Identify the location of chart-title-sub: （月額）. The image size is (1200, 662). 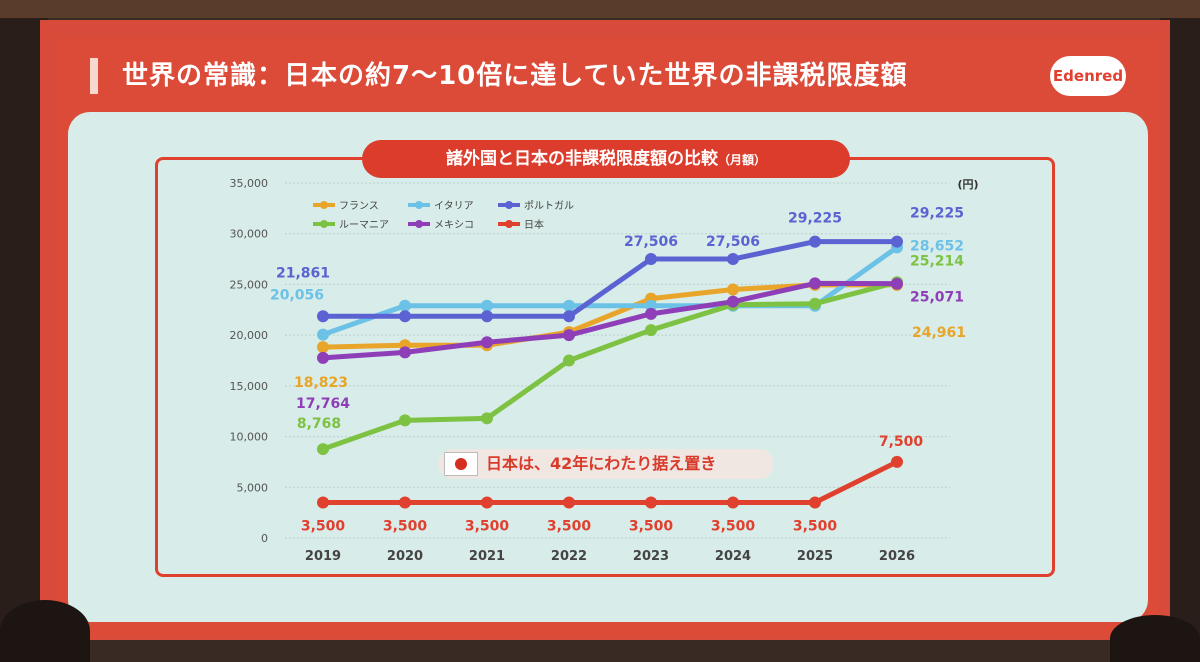
(741, 160).